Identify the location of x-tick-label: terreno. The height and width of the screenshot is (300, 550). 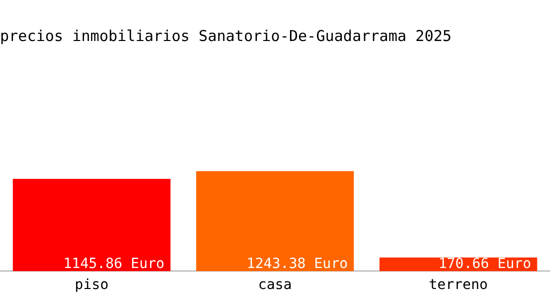
(458, 285).